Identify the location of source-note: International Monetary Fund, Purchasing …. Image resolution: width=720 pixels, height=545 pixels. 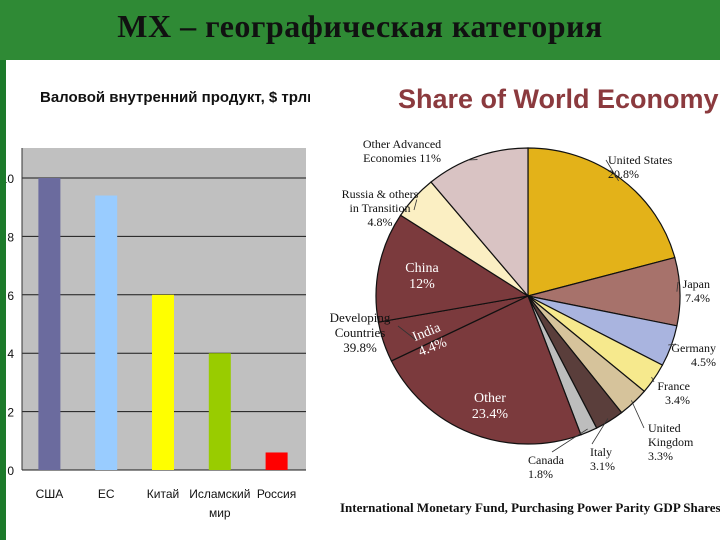
(530, 507).